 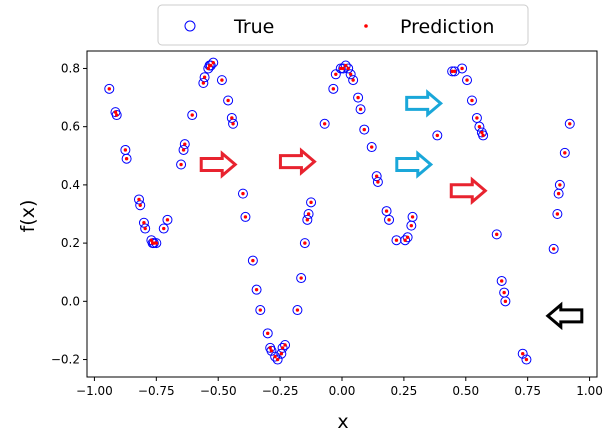 What do you see at coordinates (527, 391) in the screenshot?
I see `x-tick-label: 0.75` at bounding box center [527, 391].